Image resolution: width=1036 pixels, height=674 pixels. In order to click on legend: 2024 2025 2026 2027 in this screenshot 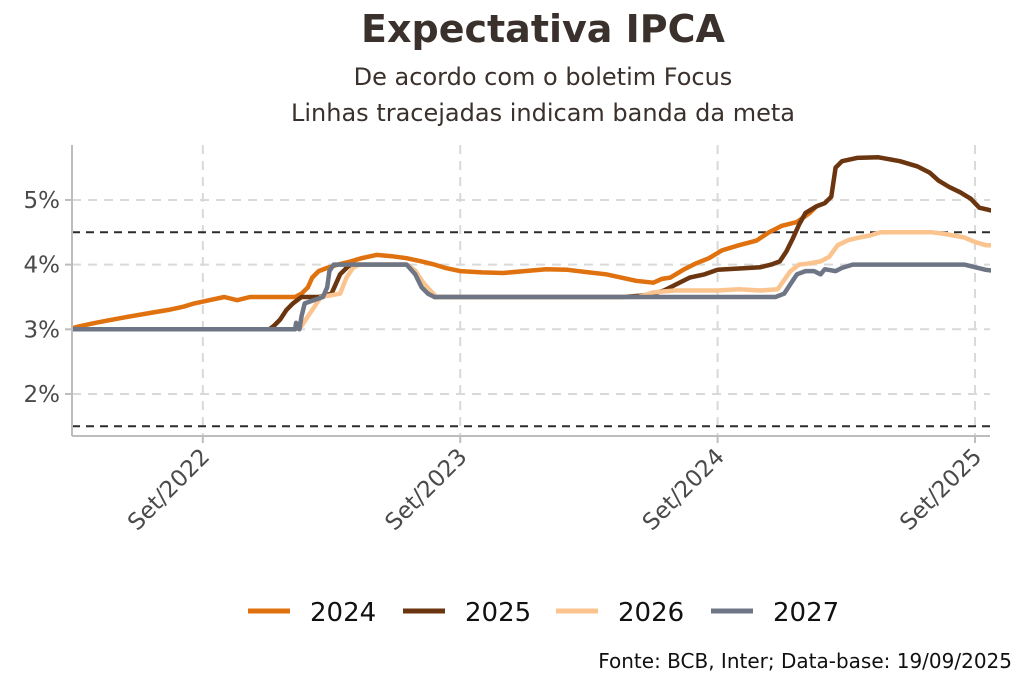, I will do `click(543, 613)`.